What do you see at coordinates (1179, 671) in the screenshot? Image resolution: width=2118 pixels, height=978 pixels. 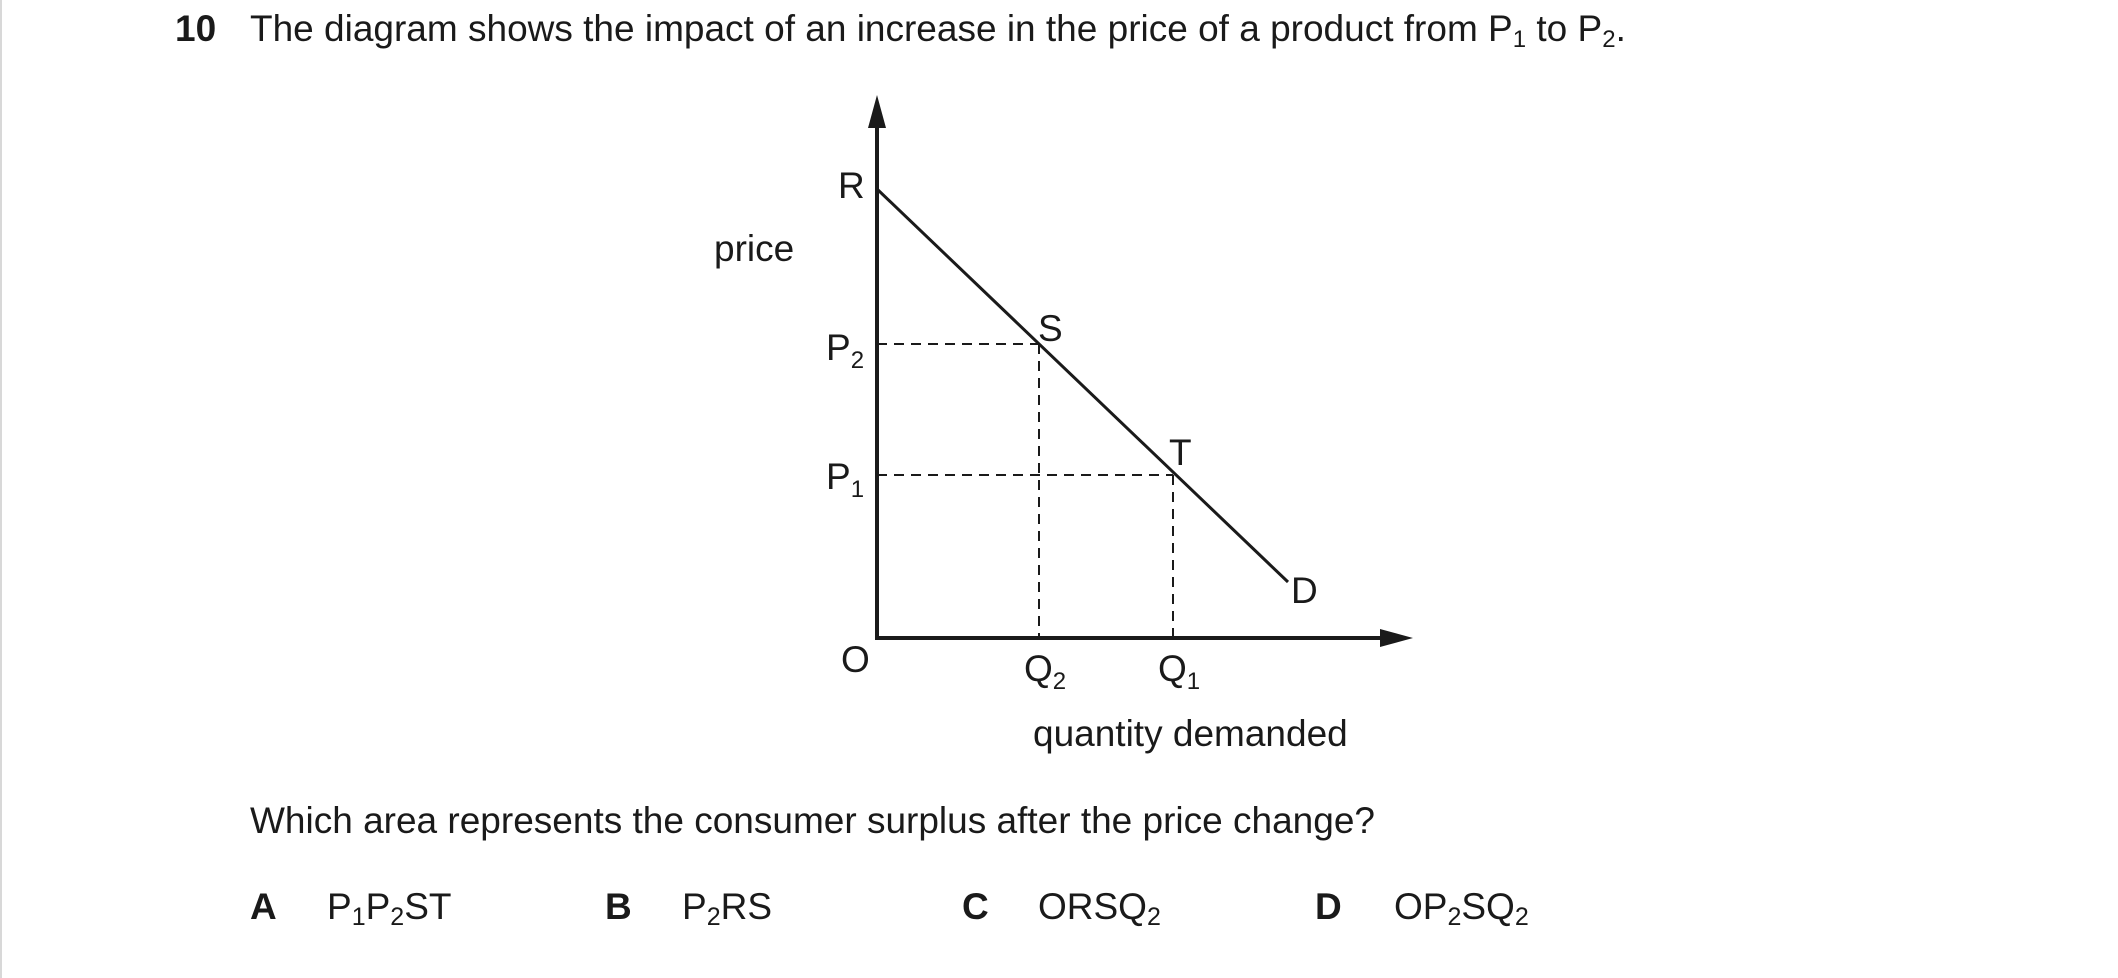 I see `q1-axis-label: Q1` at bounding box center [1179, 671].